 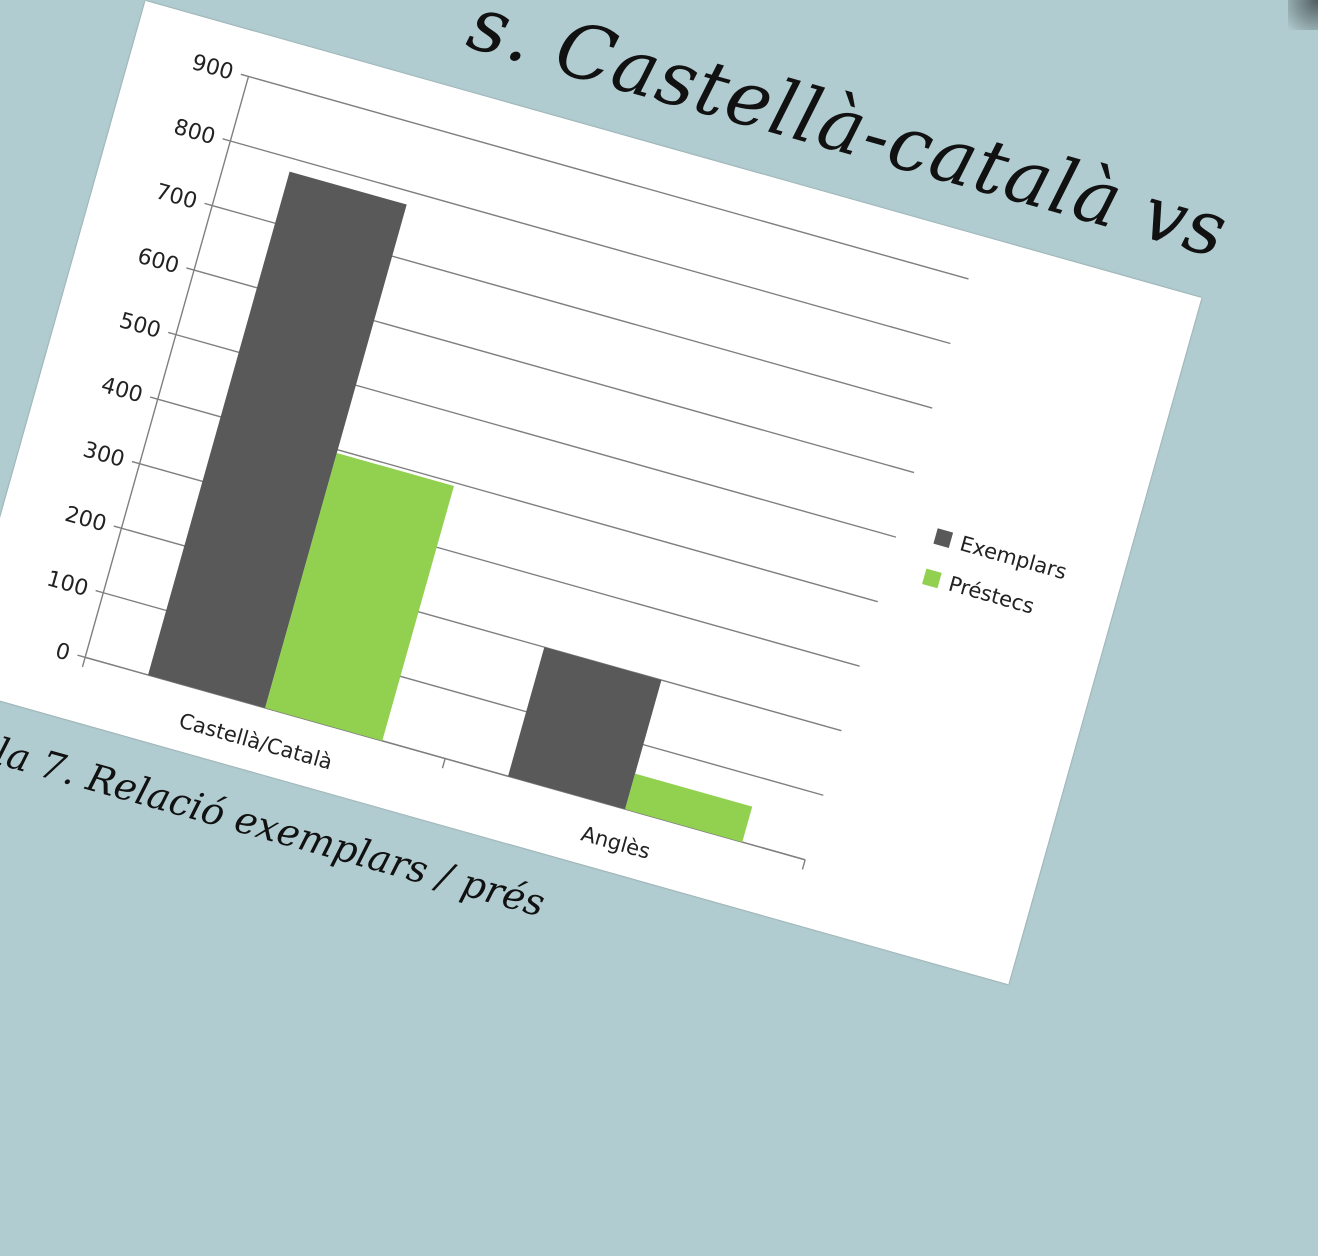 What do you see at coordinates (121, 390) in the screenshot?
I see `y-tick-label: 400` at bounding box center [121, 390].